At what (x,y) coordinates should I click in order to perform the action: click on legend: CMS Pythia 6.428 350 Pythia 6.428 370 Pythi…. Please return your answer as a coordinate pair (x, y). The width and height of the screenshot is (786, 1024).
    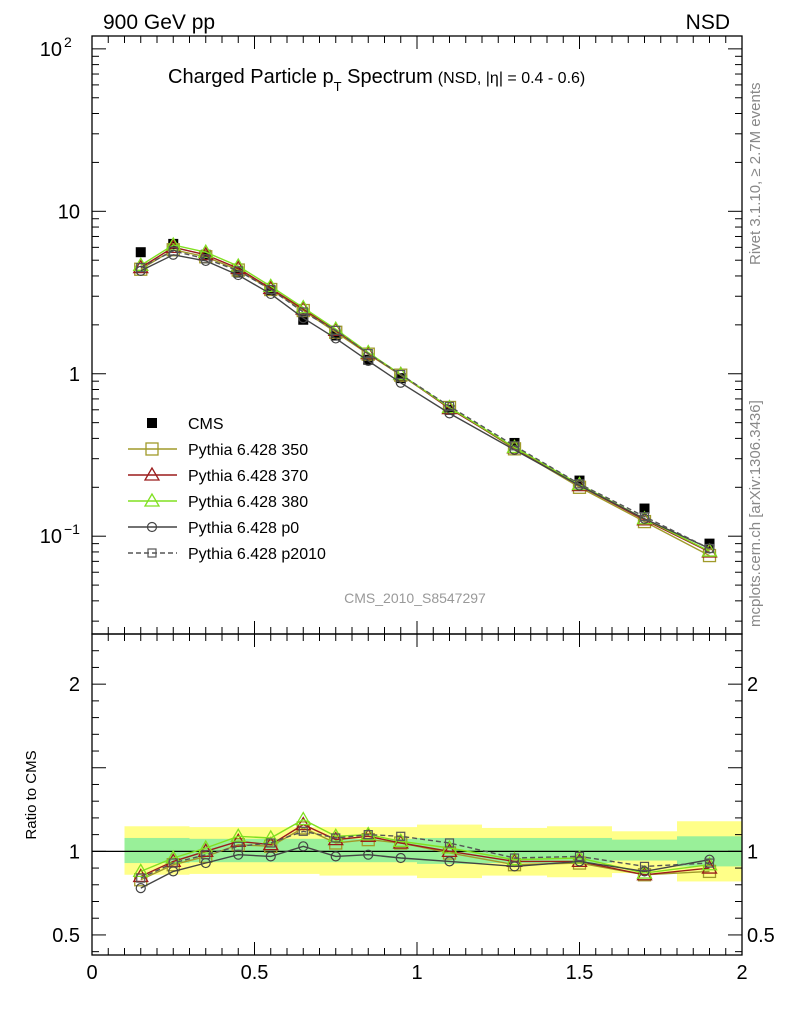
    Looking at the image, I should click on (227, 489).